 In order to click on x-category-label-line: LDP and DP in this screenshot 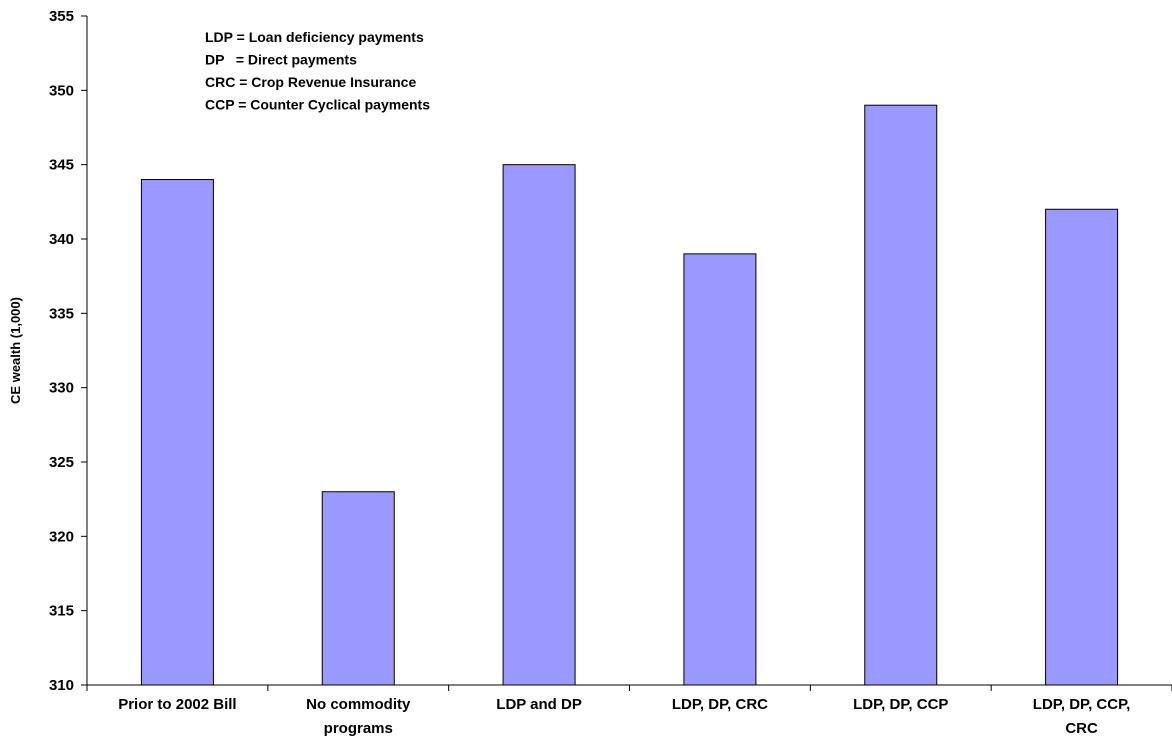, I will do `click(539, 704)`.